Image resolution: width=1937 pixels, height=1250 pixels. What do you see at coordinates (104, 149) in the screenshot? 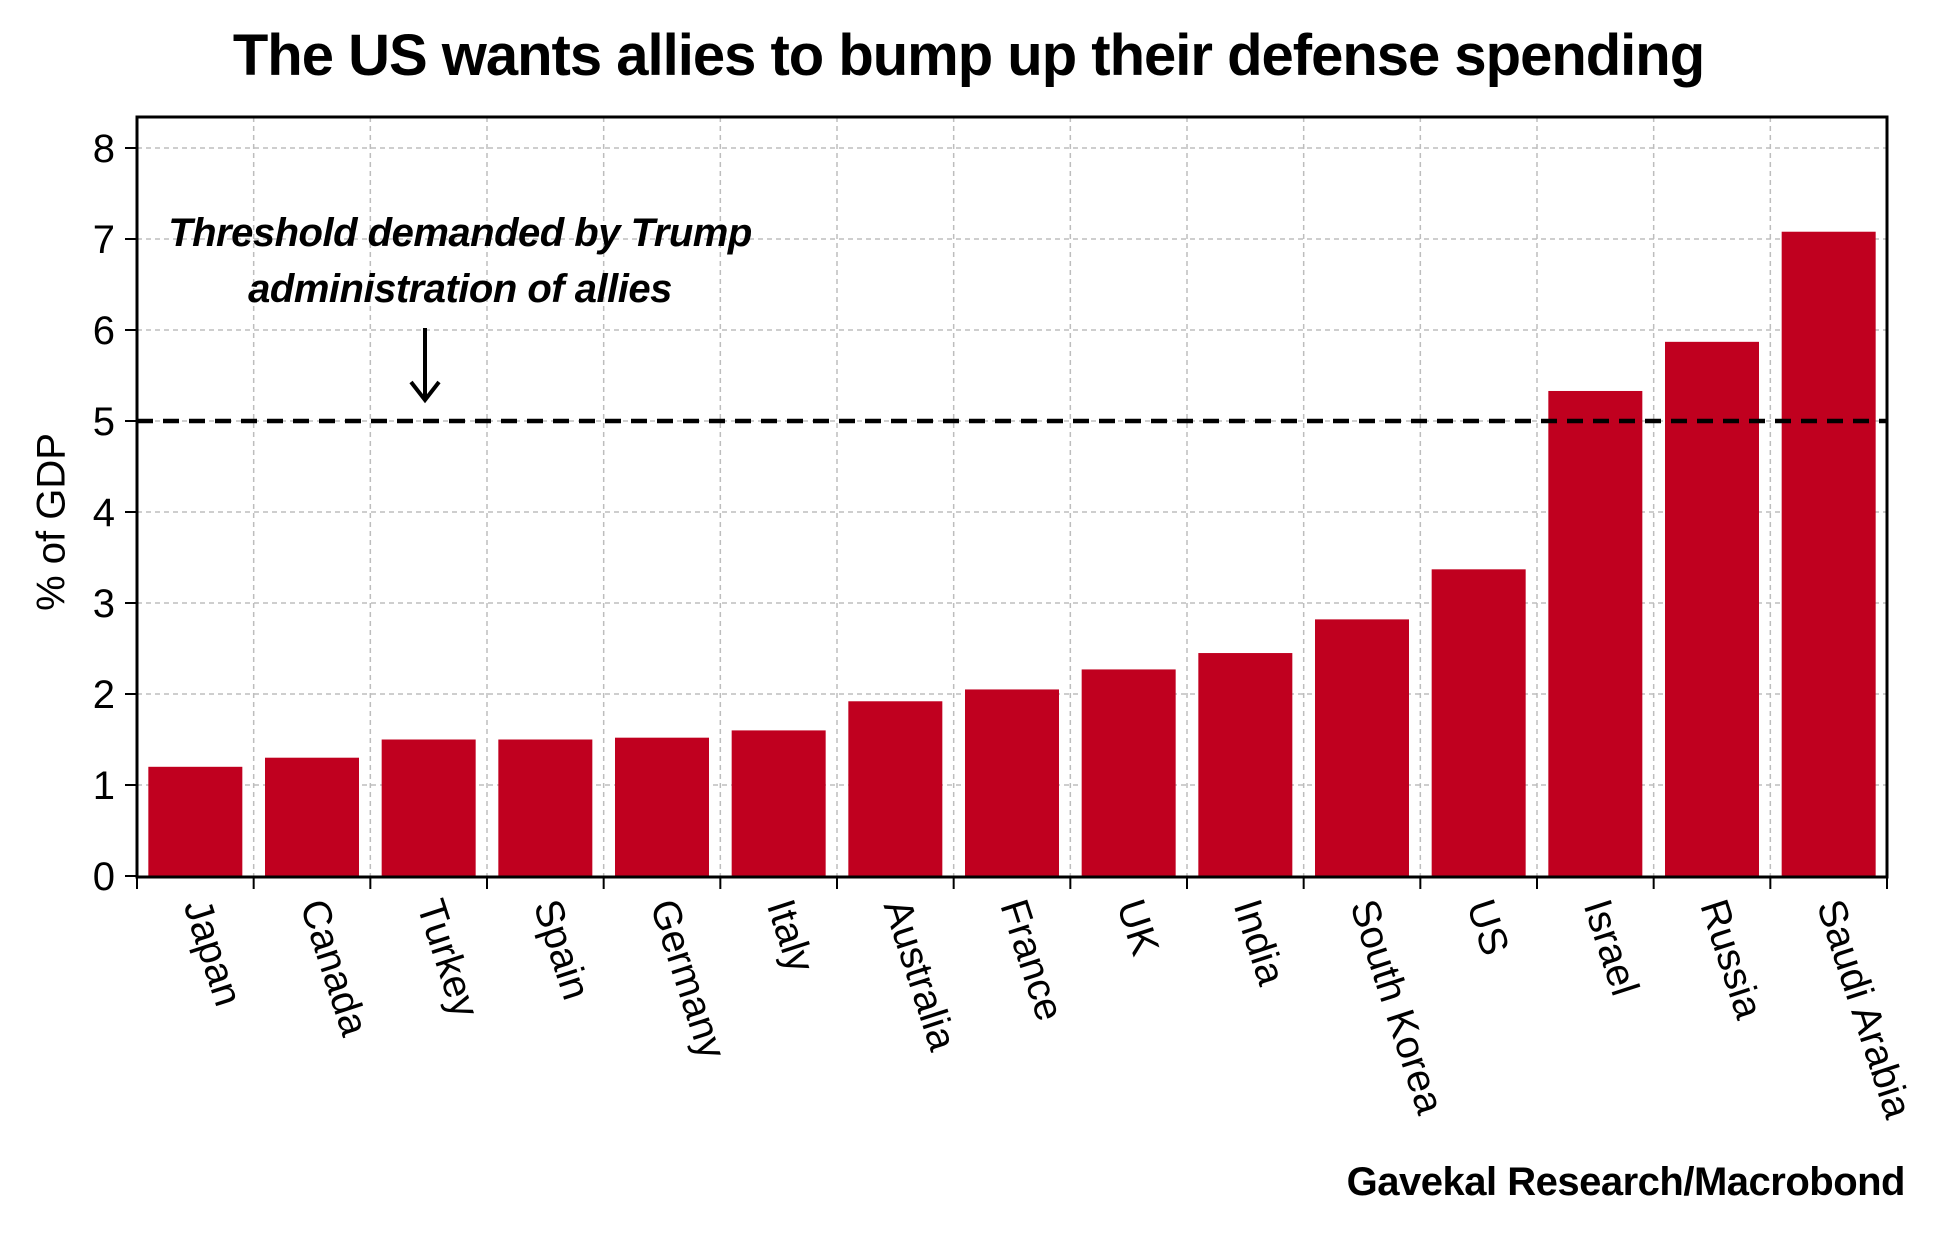
I see `y-tick-label: 8` at bounding box center [104, 149].